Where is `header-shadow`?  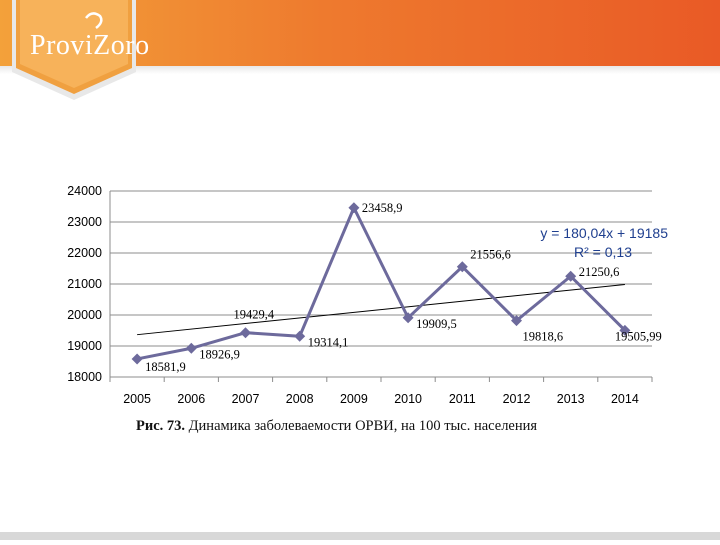 header-shadow is located at coordinates (360, 70).